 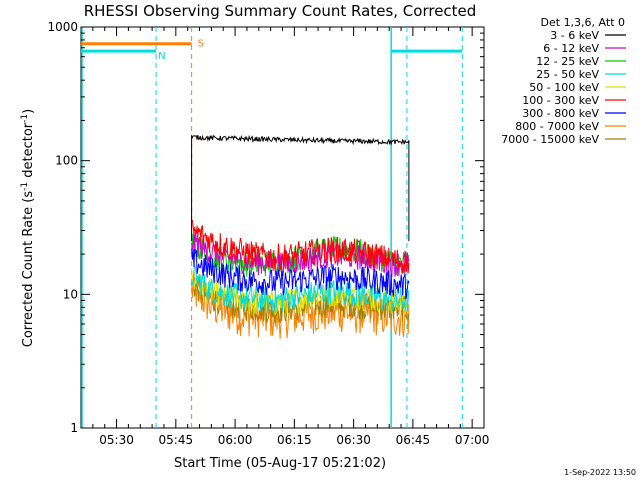 What do you see at coordinates (300, 291) in the screenshot?
I see `series-line-50-100-keV` at bounding box center [300, 291].